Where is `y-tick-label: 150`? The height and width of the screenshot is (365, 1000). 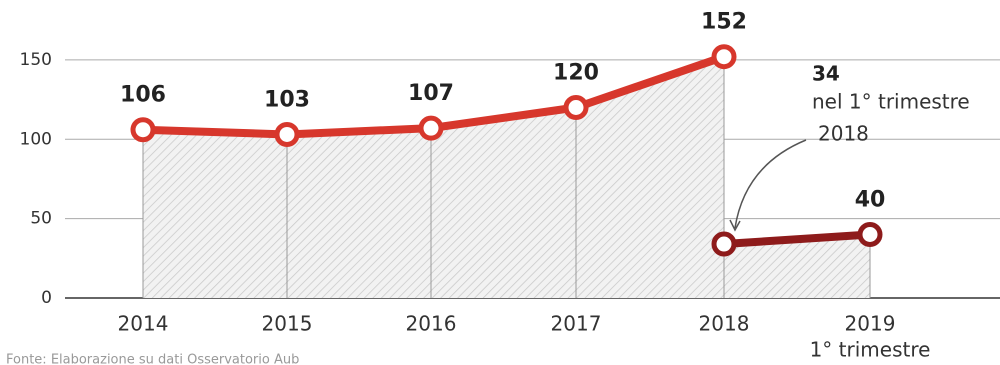 y-tick-label: 150 is located at coordinates (36, 60).